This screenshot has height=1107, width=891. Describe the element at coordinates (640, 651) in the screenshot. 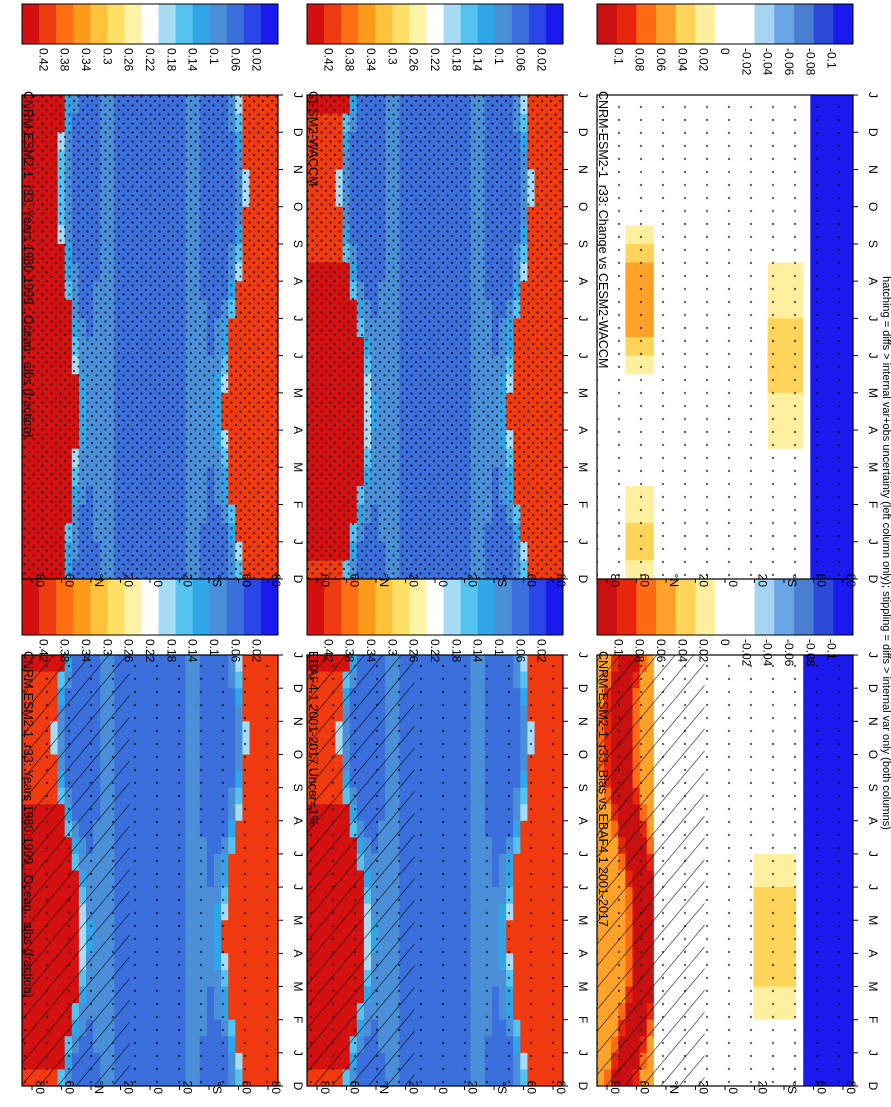

I see `colorbar-label: 0.08` at that location.